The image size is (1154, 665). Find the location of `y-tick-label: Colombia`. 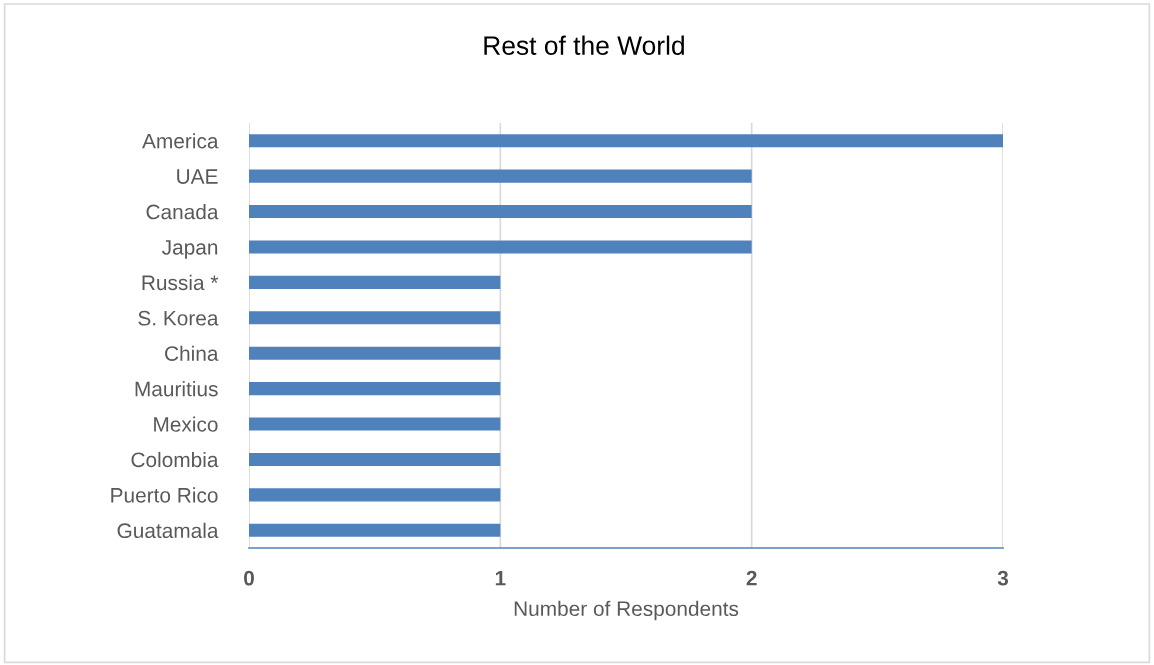

y-tick-label: Colombia is located at coordinates (175, 459).